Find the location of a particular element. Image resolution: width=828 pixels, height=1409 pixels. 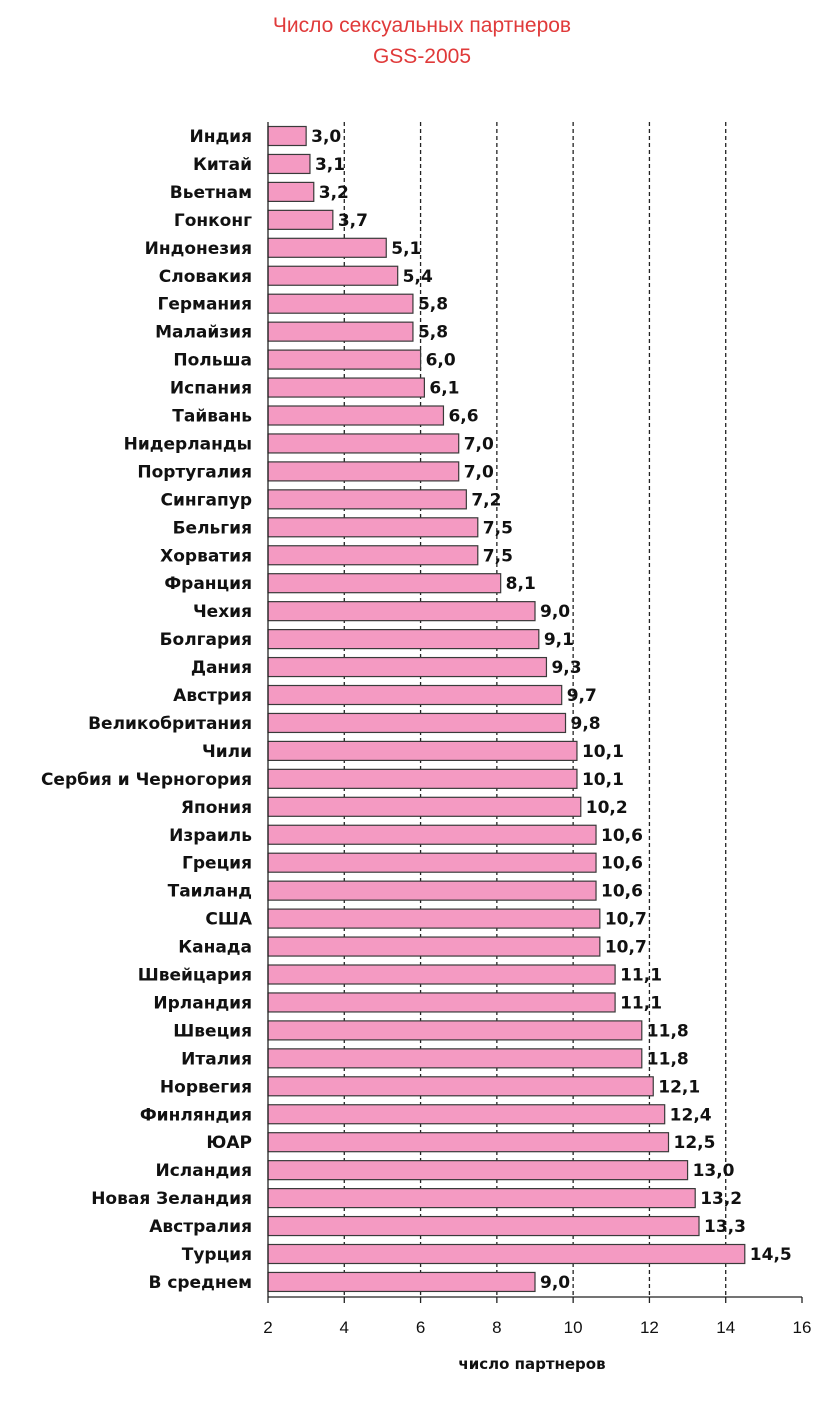

category-label: Таиланд is located at coordinates (210, 892).